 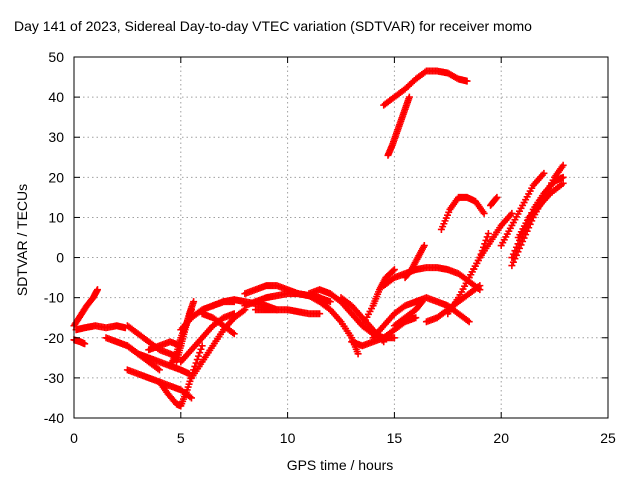 I want to click on y-tick-label: -10, so click(x=54, y=298).